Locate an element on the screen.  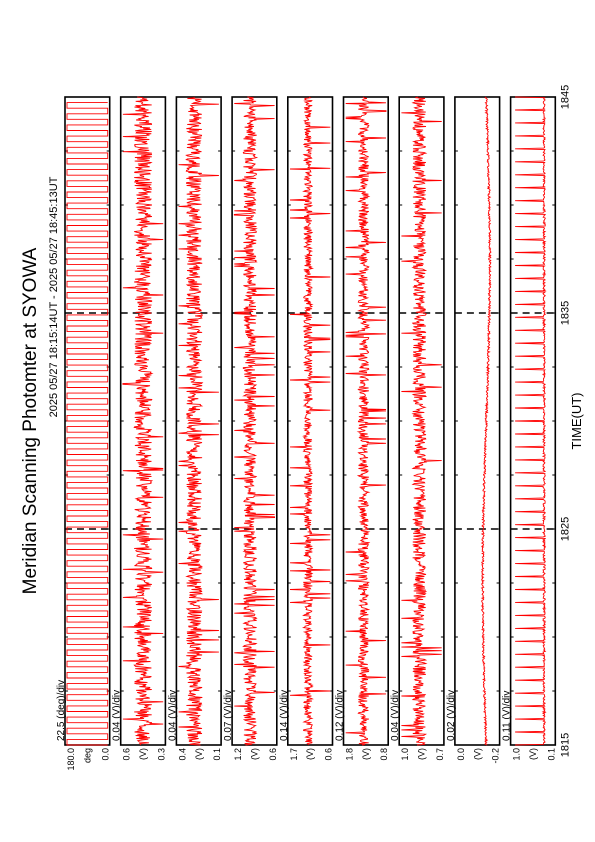
y-tick-bottom: -0.2 is located at coordinates (496, 756).